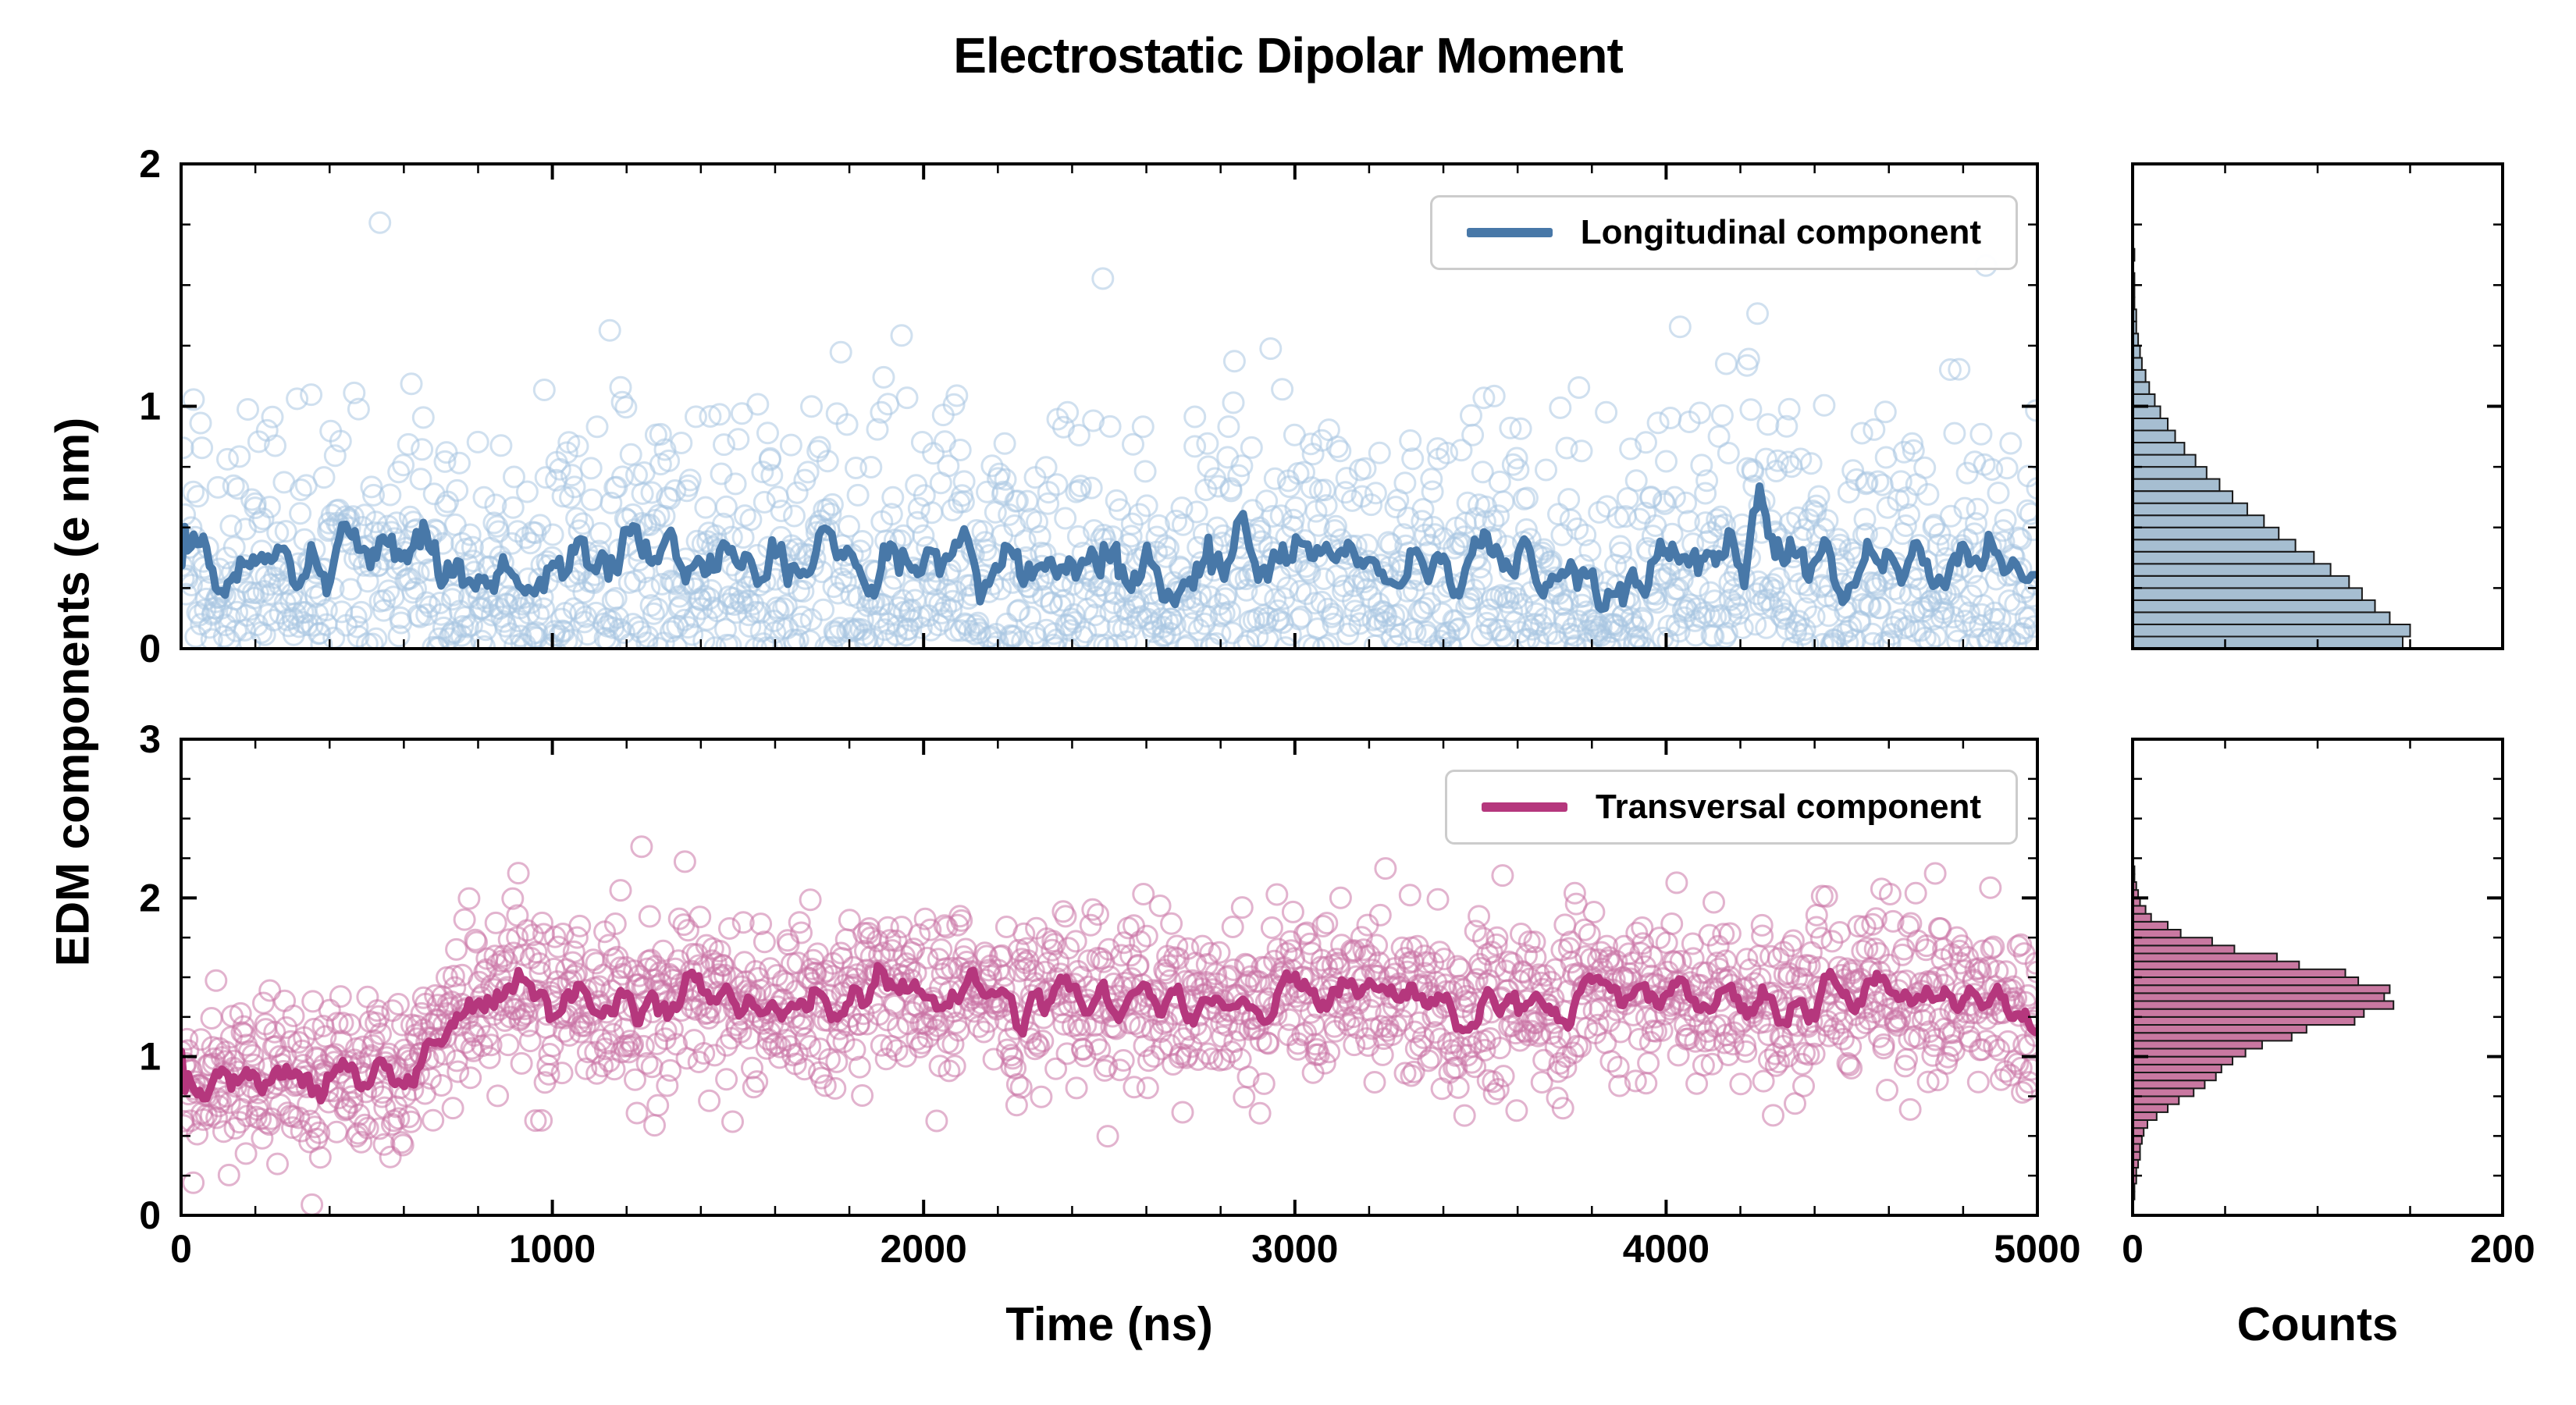  Describe the element at coordinates (2317, 1324) in the screenshot. I see `x-axis-label-counts: Counts` at that location.